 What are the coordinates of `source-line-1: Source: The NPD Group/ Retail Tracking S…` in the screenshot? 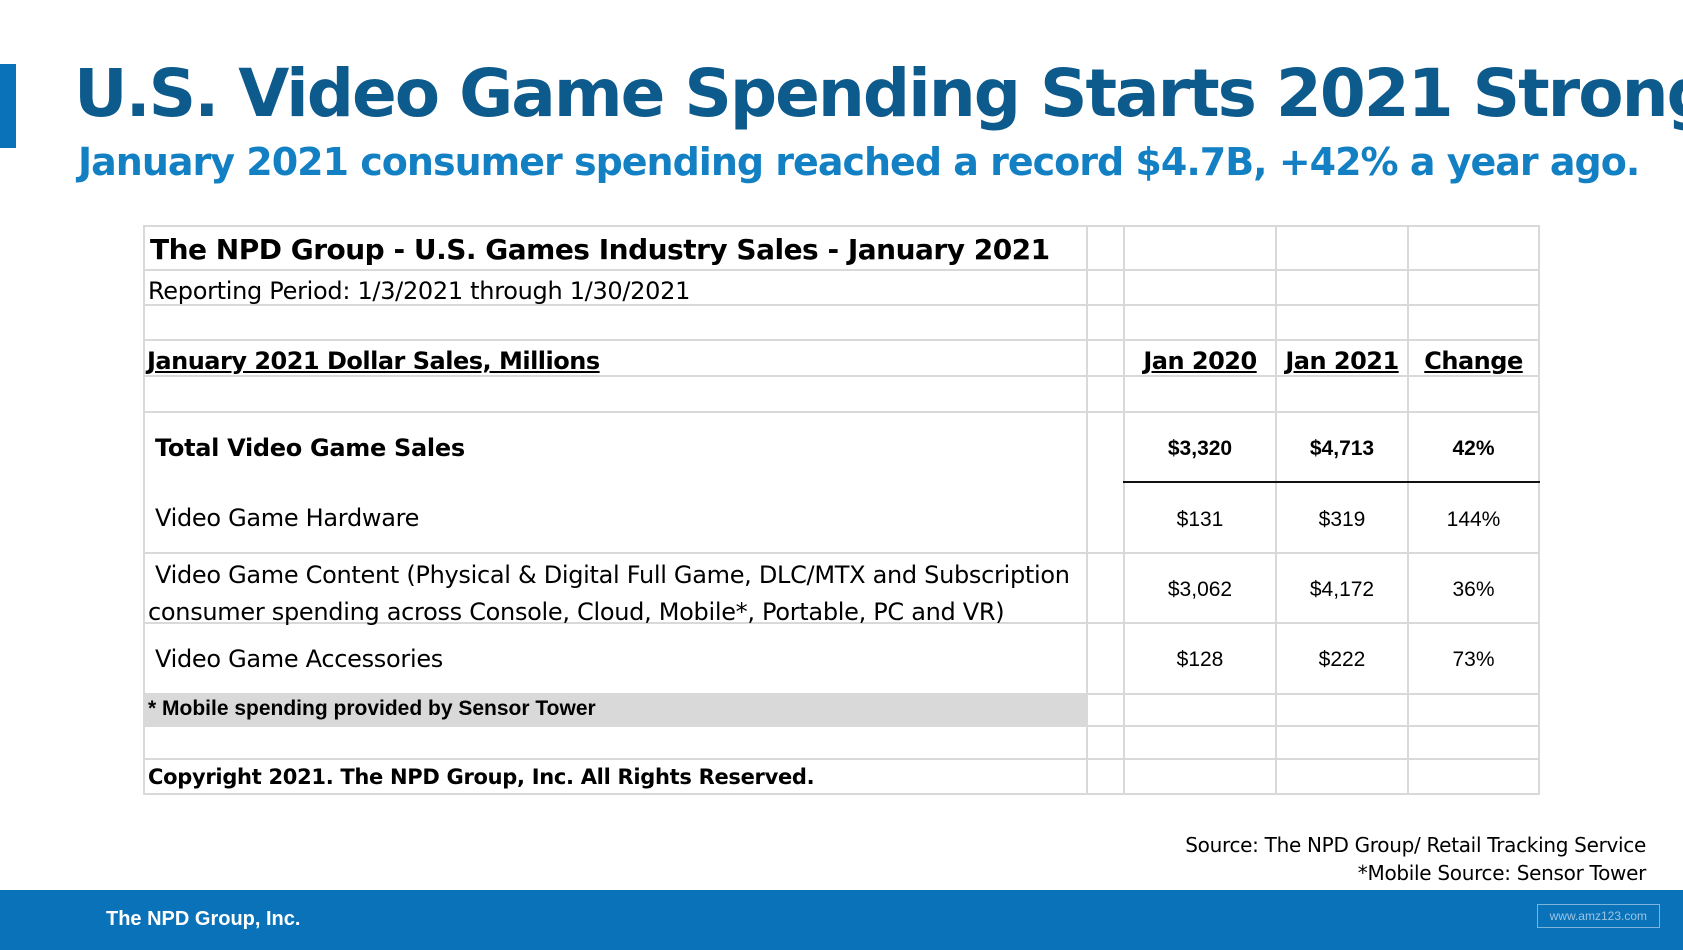 It's located at (1415, 845).